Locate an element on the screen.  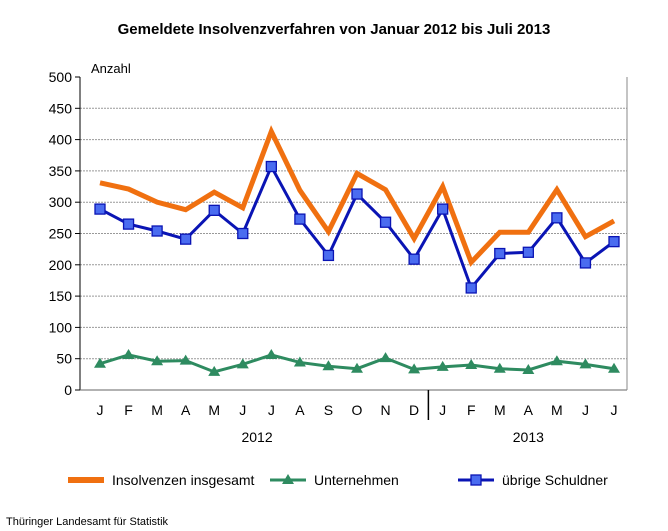
x-tick-label: O is located at coordinates (357, 410).